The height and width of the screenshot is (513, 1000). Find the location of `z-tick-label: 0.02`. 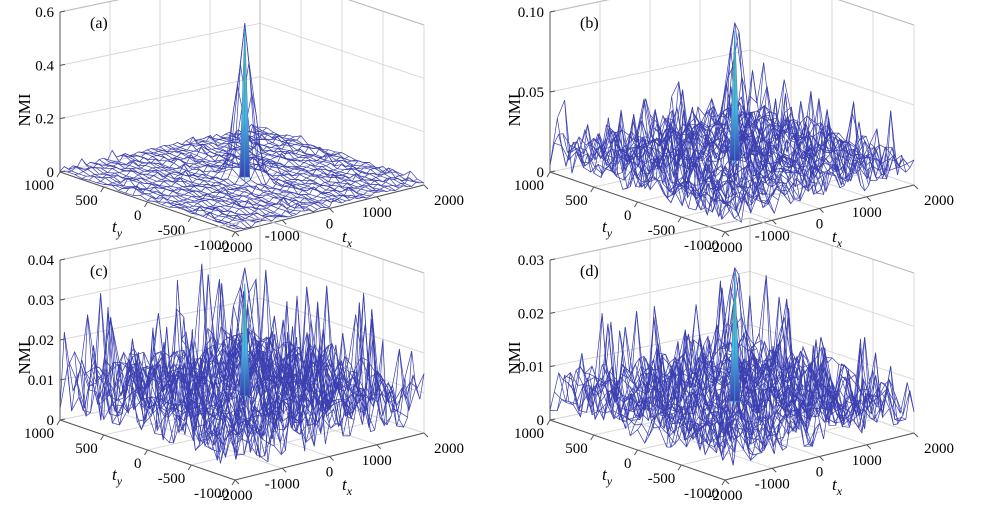

z-tick-label: 0.02 is located at coordinates (41, 341).